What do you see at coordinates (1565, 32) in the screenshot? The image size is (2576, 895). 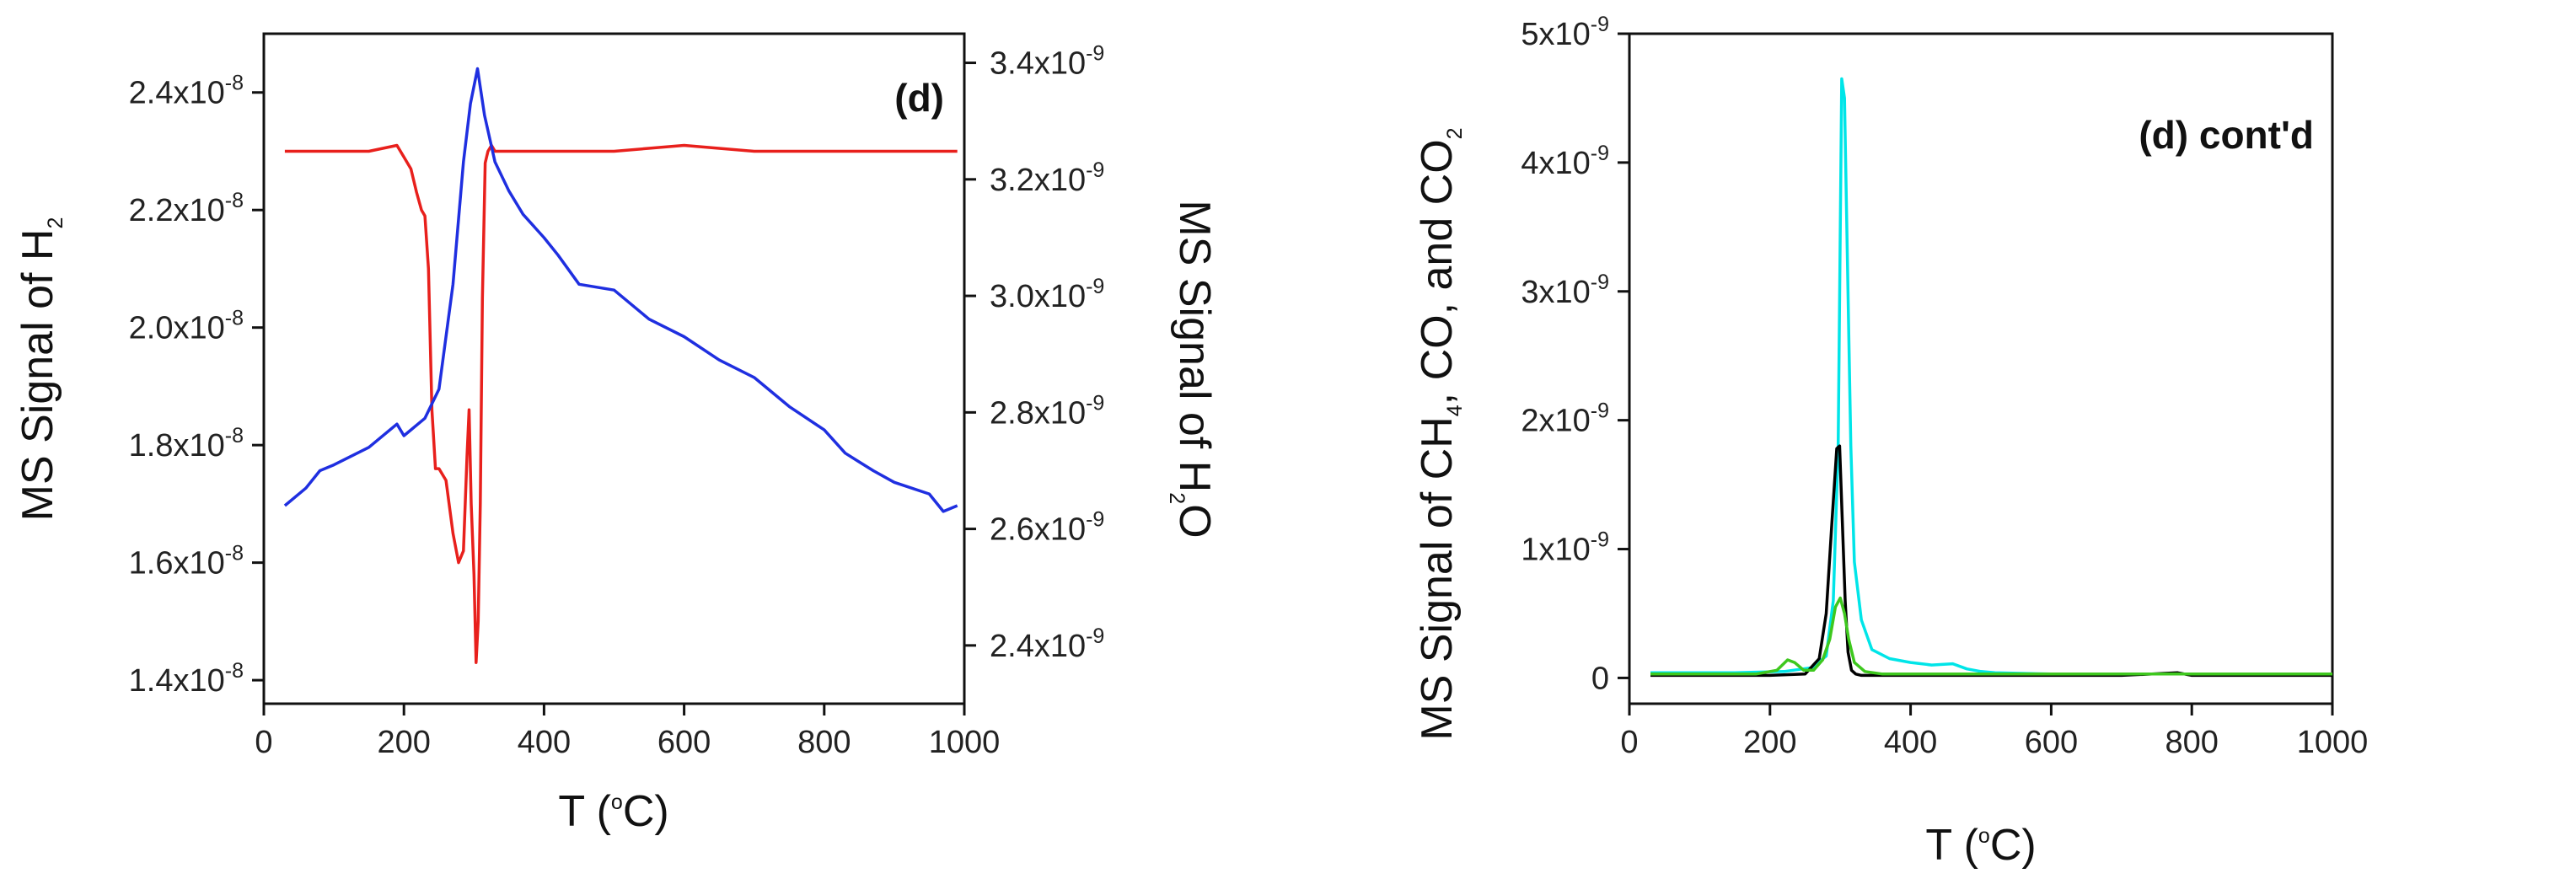 I see `y-tick-label: 5x10⁻⁹` at bounding box center [1565, 32].